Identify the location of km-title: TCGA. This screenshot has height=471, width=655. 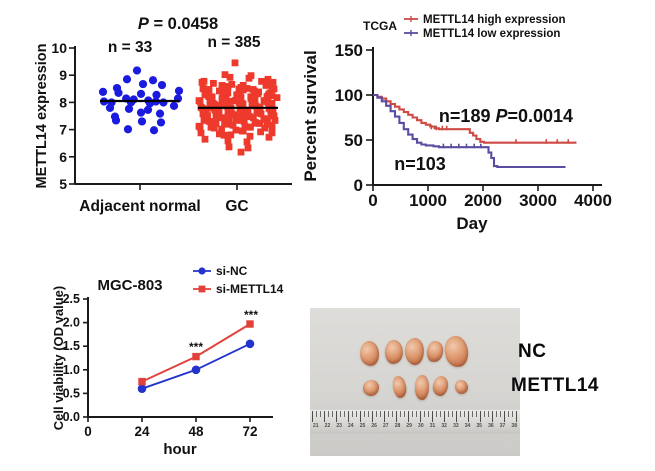
(380, 26).